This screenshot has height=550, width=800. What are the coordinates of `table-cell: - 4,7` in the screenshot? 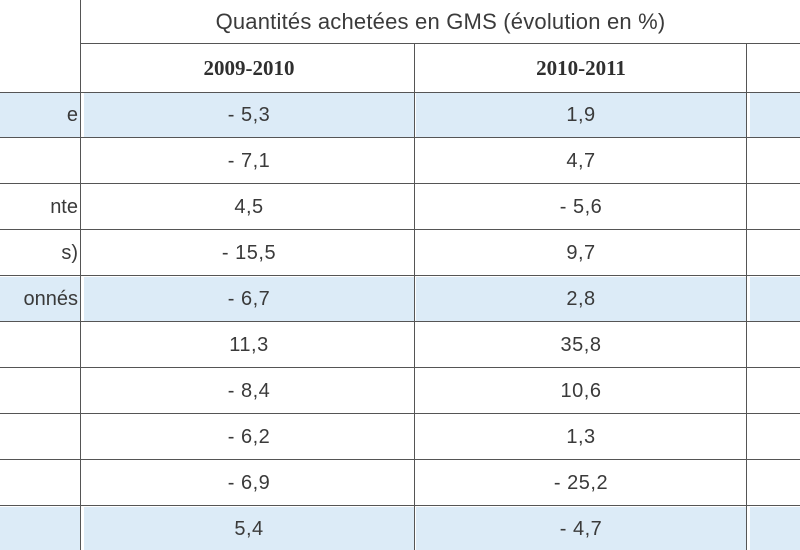 It's located at (581, 528).